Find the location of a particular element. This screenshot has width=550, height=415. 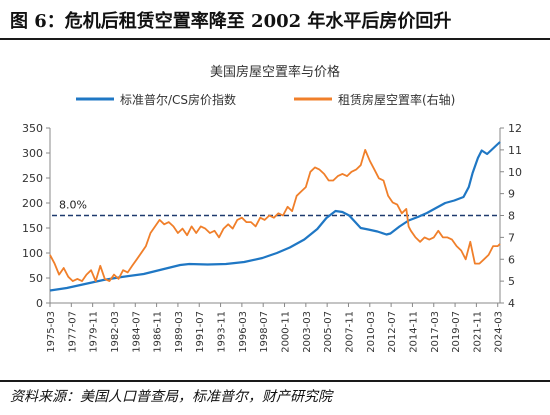

right-y-axis: 4 5 6 7 8 9 10 11 12 is located at coordinates (510, 216).